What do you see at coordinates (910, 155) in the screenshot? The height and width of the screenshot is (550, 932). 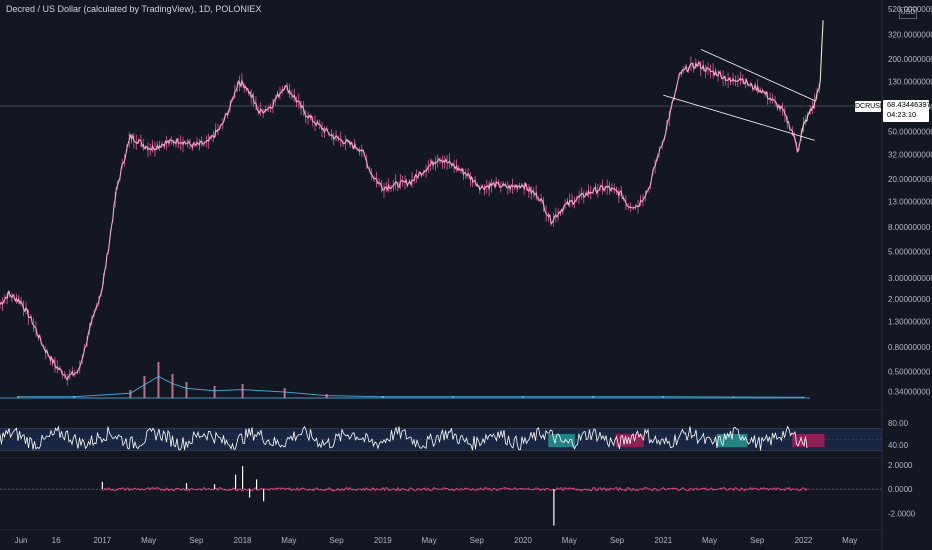 I see `price-tick-label: 32.00000000` at bounding box center [910, 155].